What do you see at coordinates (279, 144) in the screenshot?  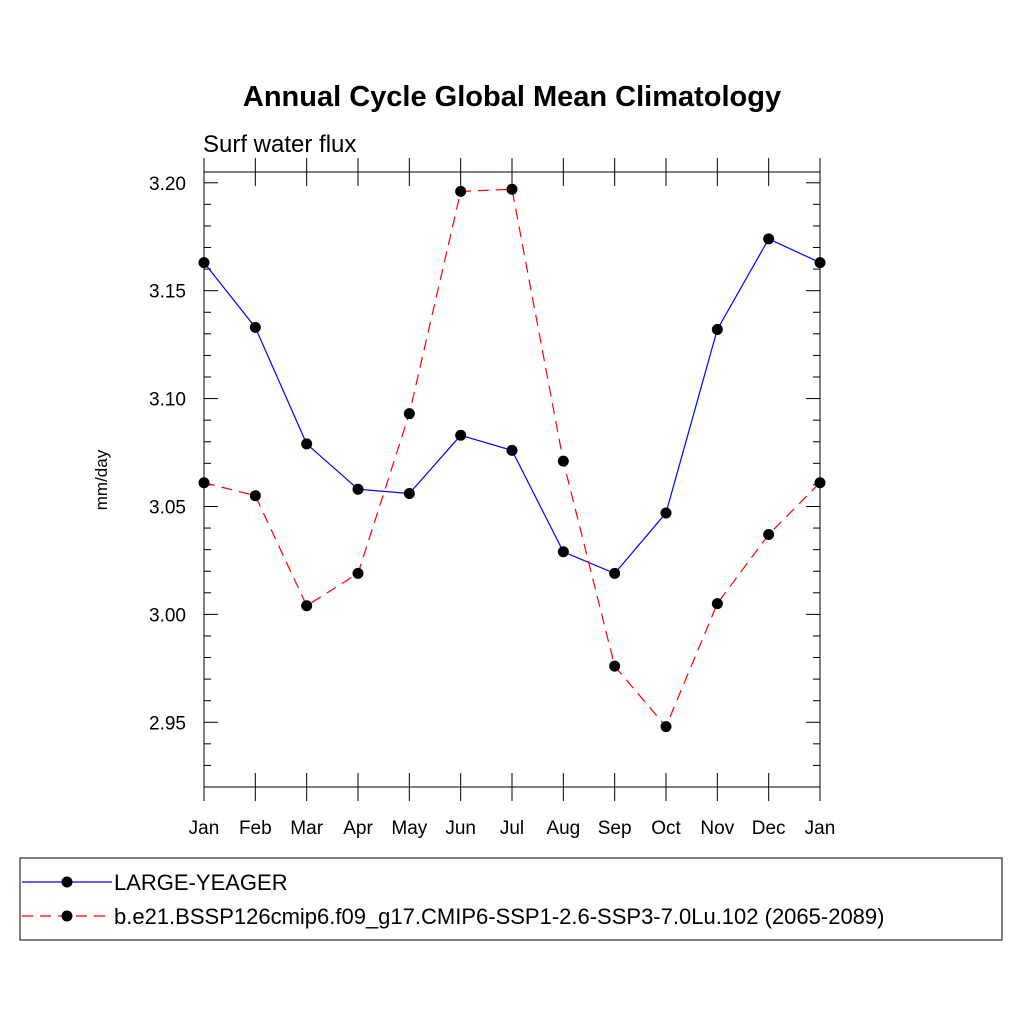 I see `chart-subtitle: Surf water flux` at bounding box center [279, 144].